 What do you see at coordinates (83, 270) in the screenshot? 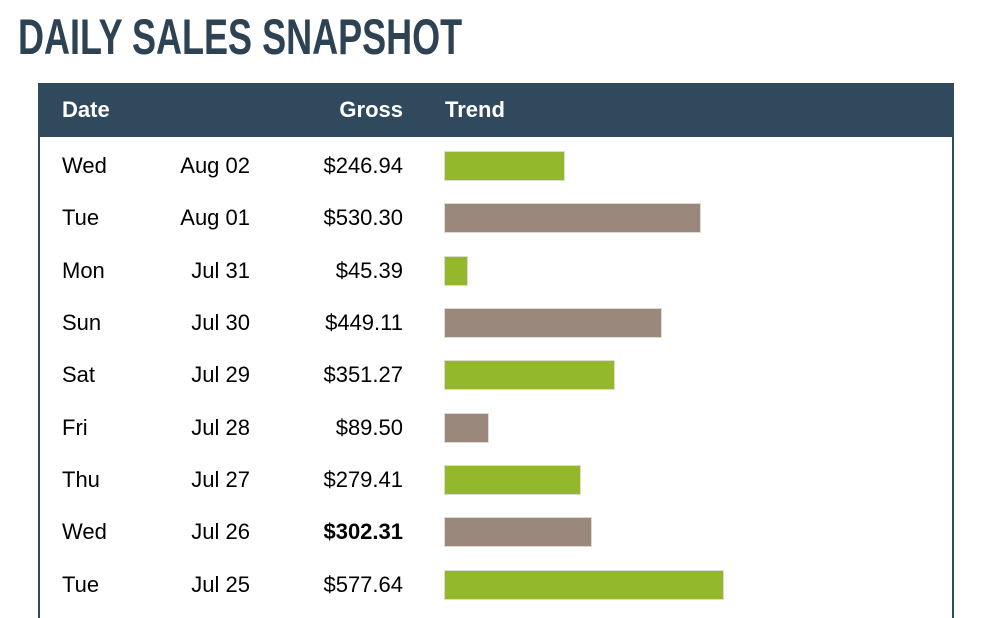
I see `day-cell: Mon` at bounding box center [83, 270].